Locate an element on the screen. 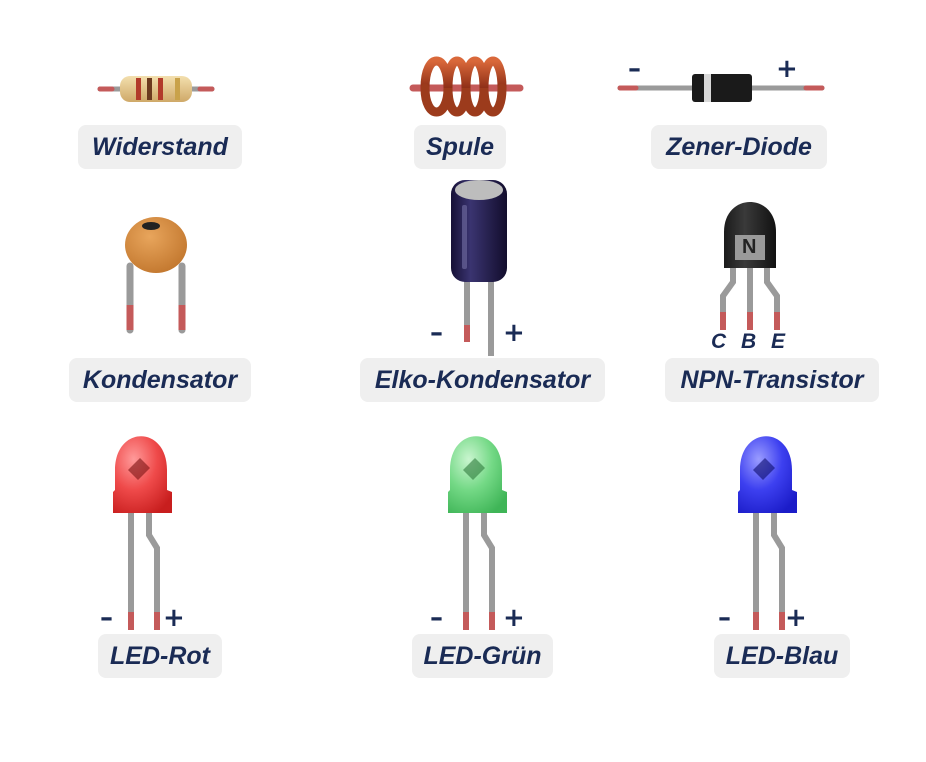  led-red-minus-mark: – is located at coordinates (106, 618).